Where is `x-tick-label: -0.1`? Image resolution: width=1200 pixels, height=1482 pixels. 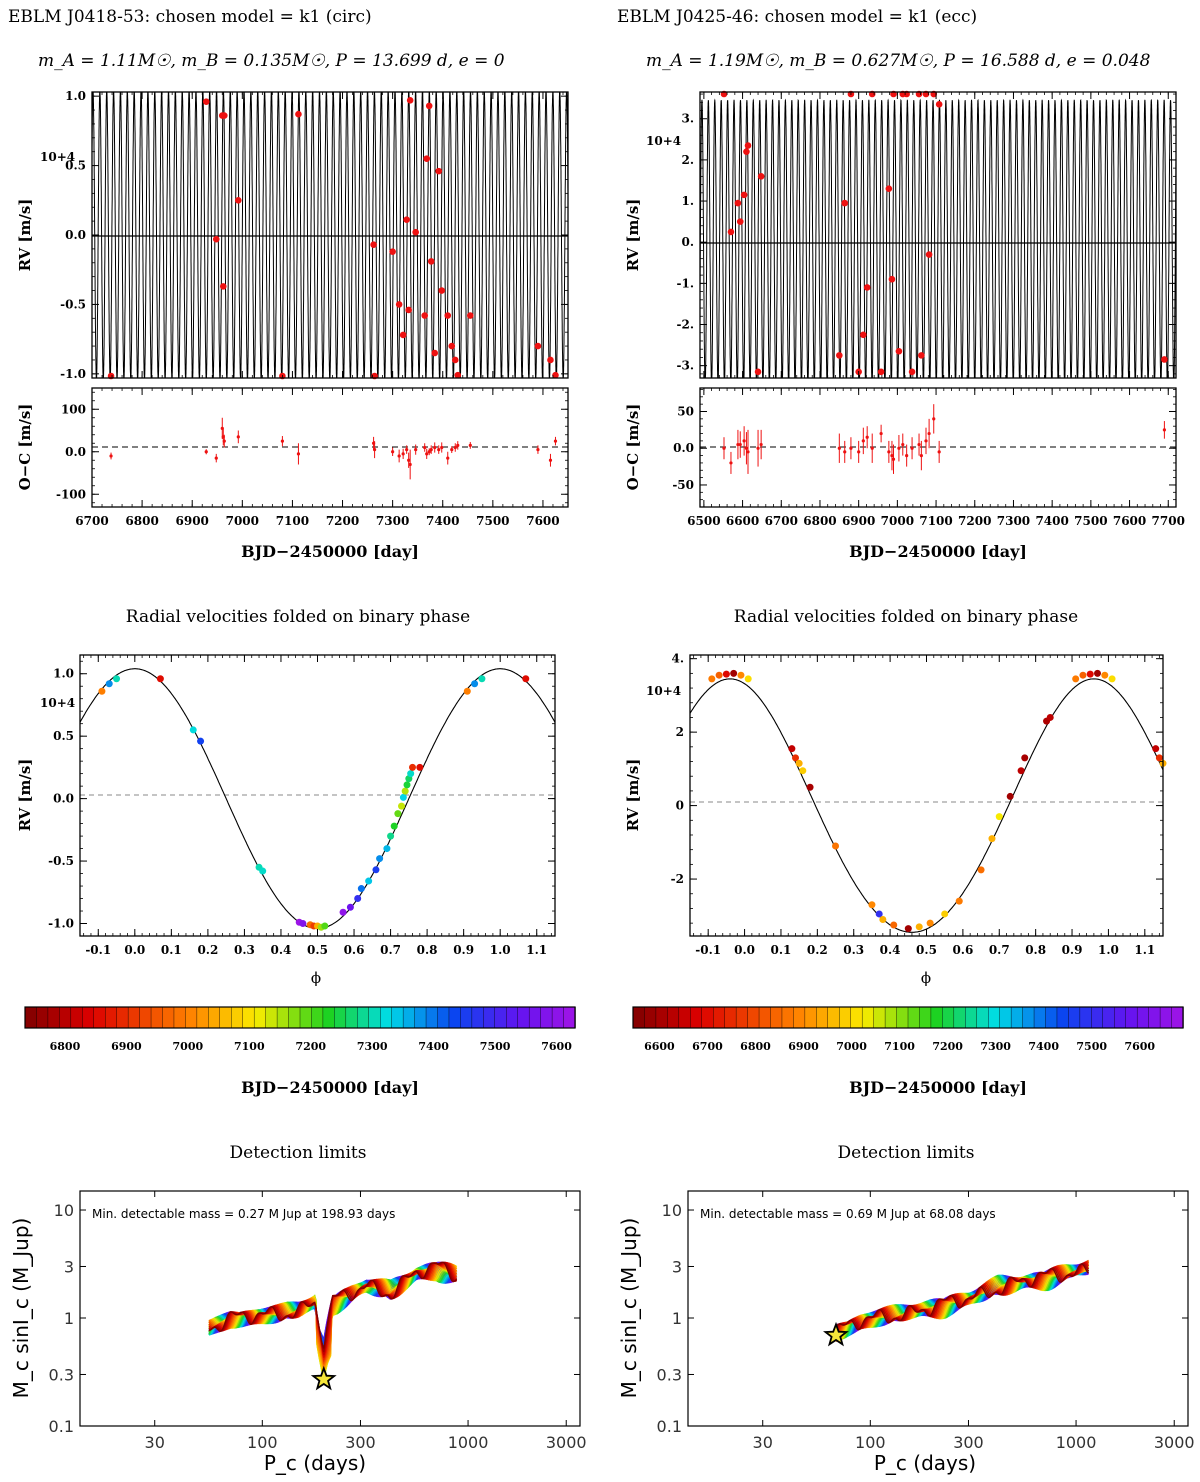 x-tick-label: -0.1 is located at coordinates (98, 950).